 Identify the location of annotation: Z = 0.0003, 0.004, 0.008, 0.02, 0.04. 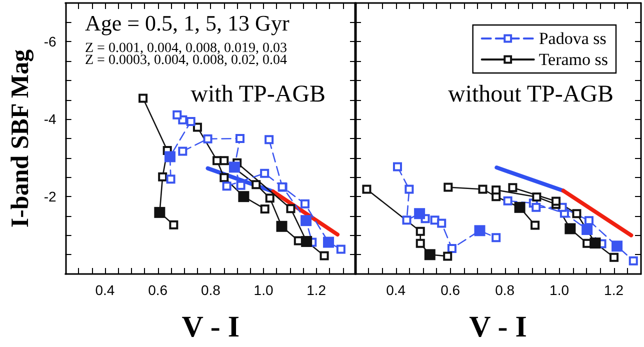
(186, 60).